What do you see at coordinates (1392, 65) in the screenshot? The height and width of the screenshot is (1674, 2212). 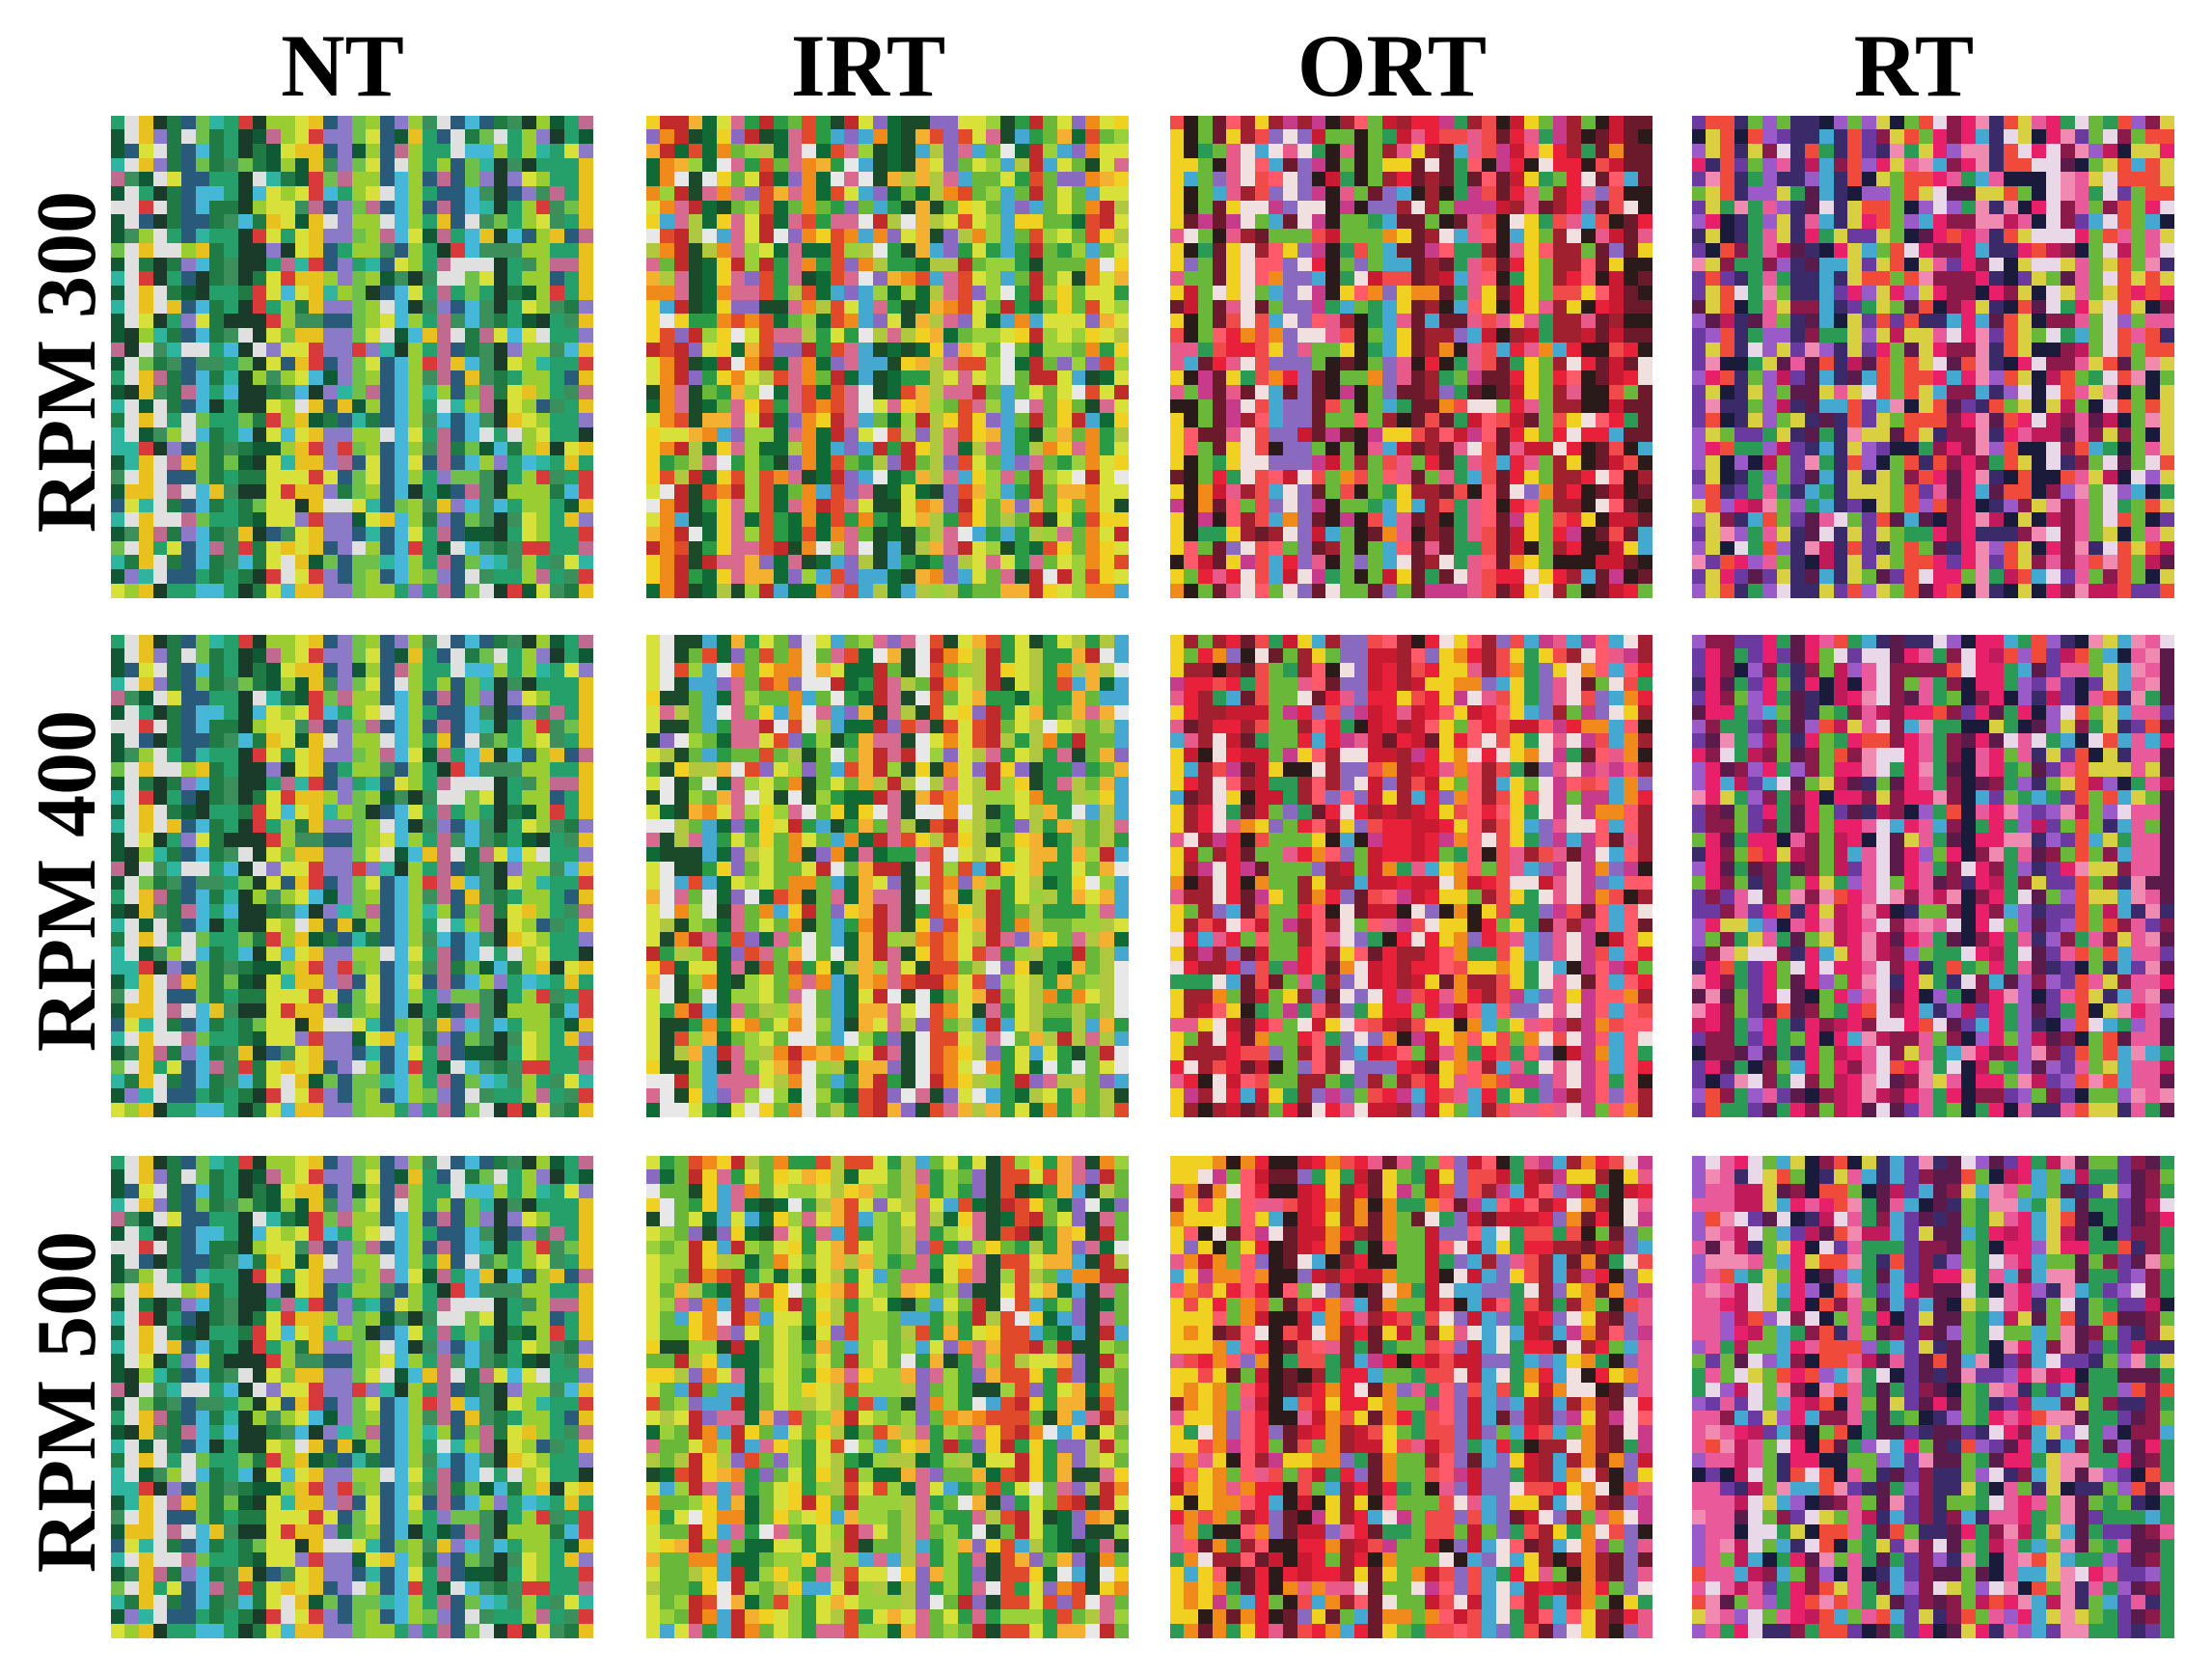 I see `column-label-ort: ORT` at bounding box center [1392, 65].